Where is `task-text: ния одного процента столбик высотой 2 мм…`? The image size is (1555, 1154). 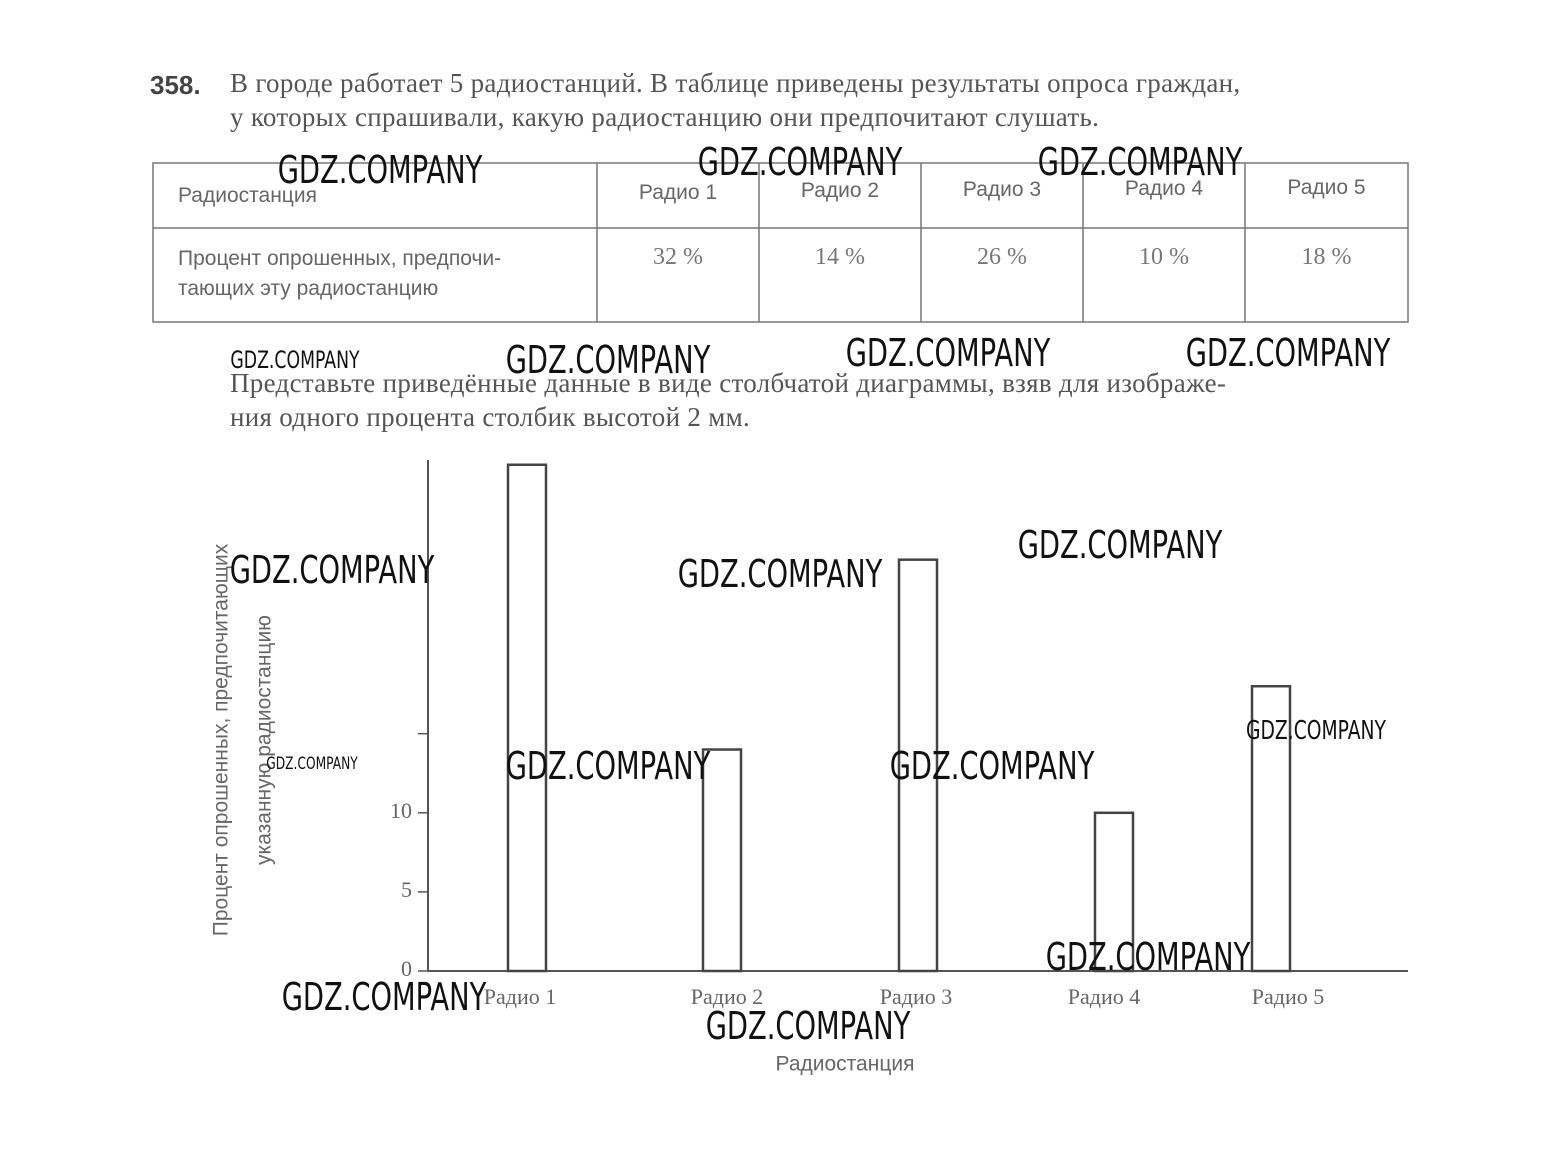 task-text: ния одного процента столбик высотой 2 мм… is located at coordinates (490, 417).